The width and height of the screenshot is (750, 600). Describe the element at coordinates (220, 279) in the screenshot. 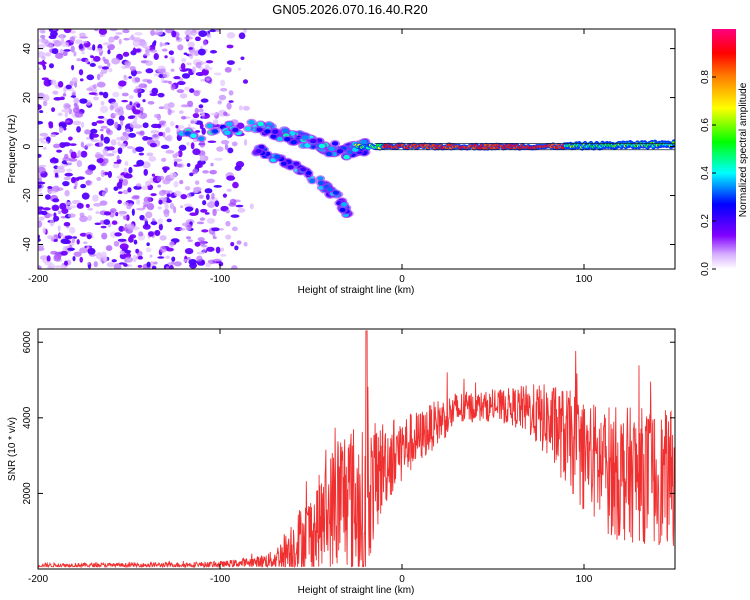

I see `spectrogram-xtick-label: -100` at that location.